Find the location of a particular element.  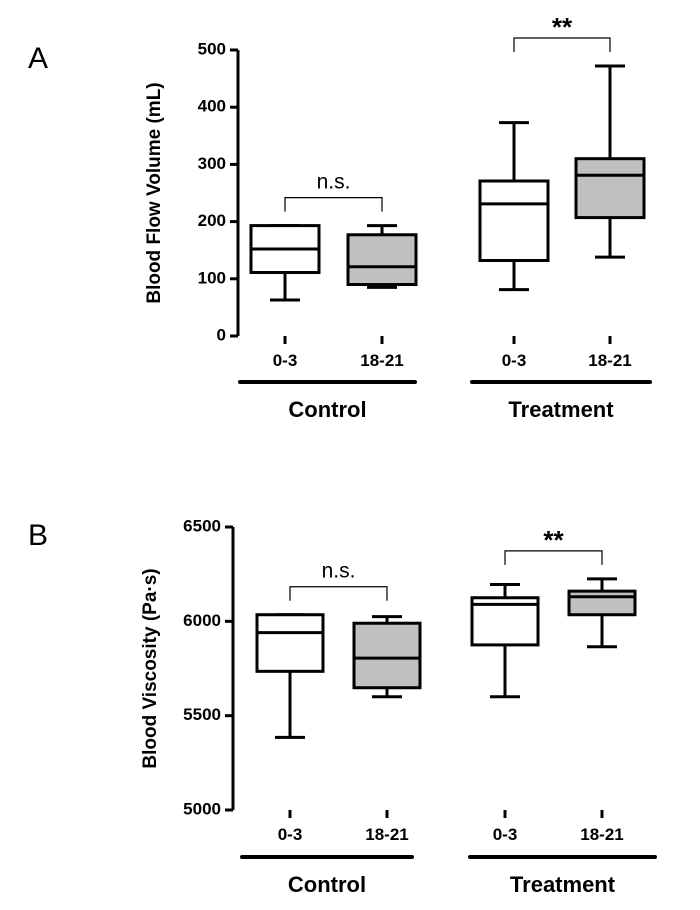

y-tick-label: 5500 is located at coordinates (202, 714).